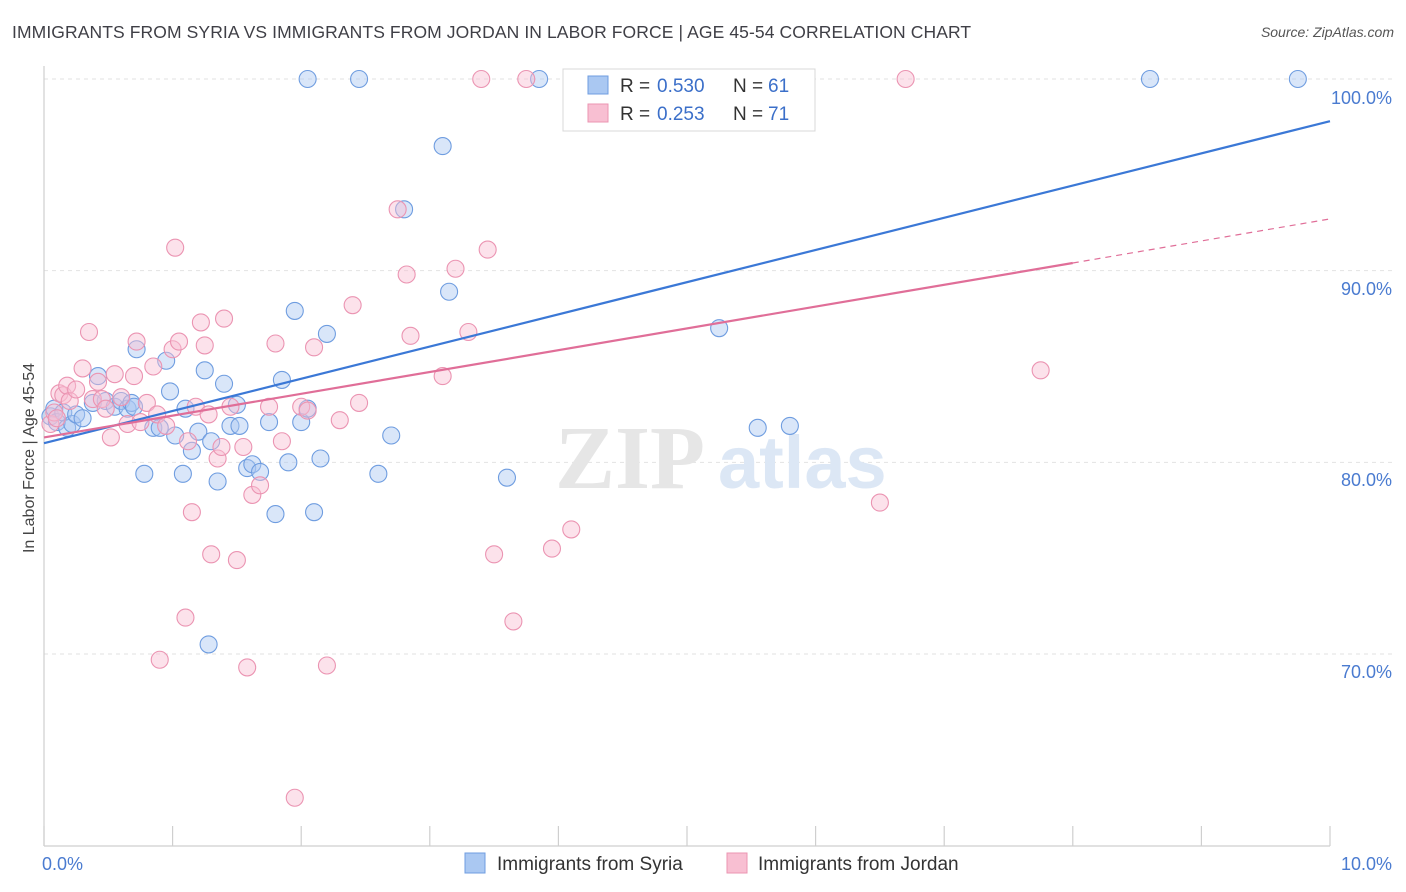 The height and width of the screenshot is (892, 1406). I want to click on svg-text: ZIP, so click(630, 458).